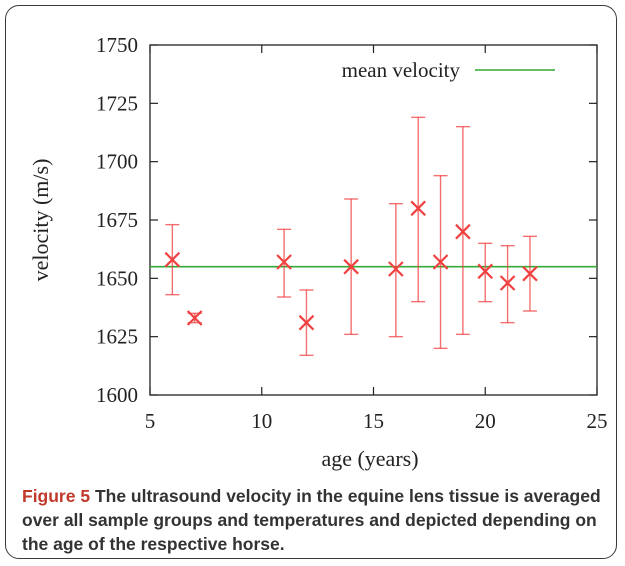 The image size is (625, 566). Describe the element at coordinates (40, 220) in the screenshot. I see `y-axis-title: velocity (m/s)` at that location.